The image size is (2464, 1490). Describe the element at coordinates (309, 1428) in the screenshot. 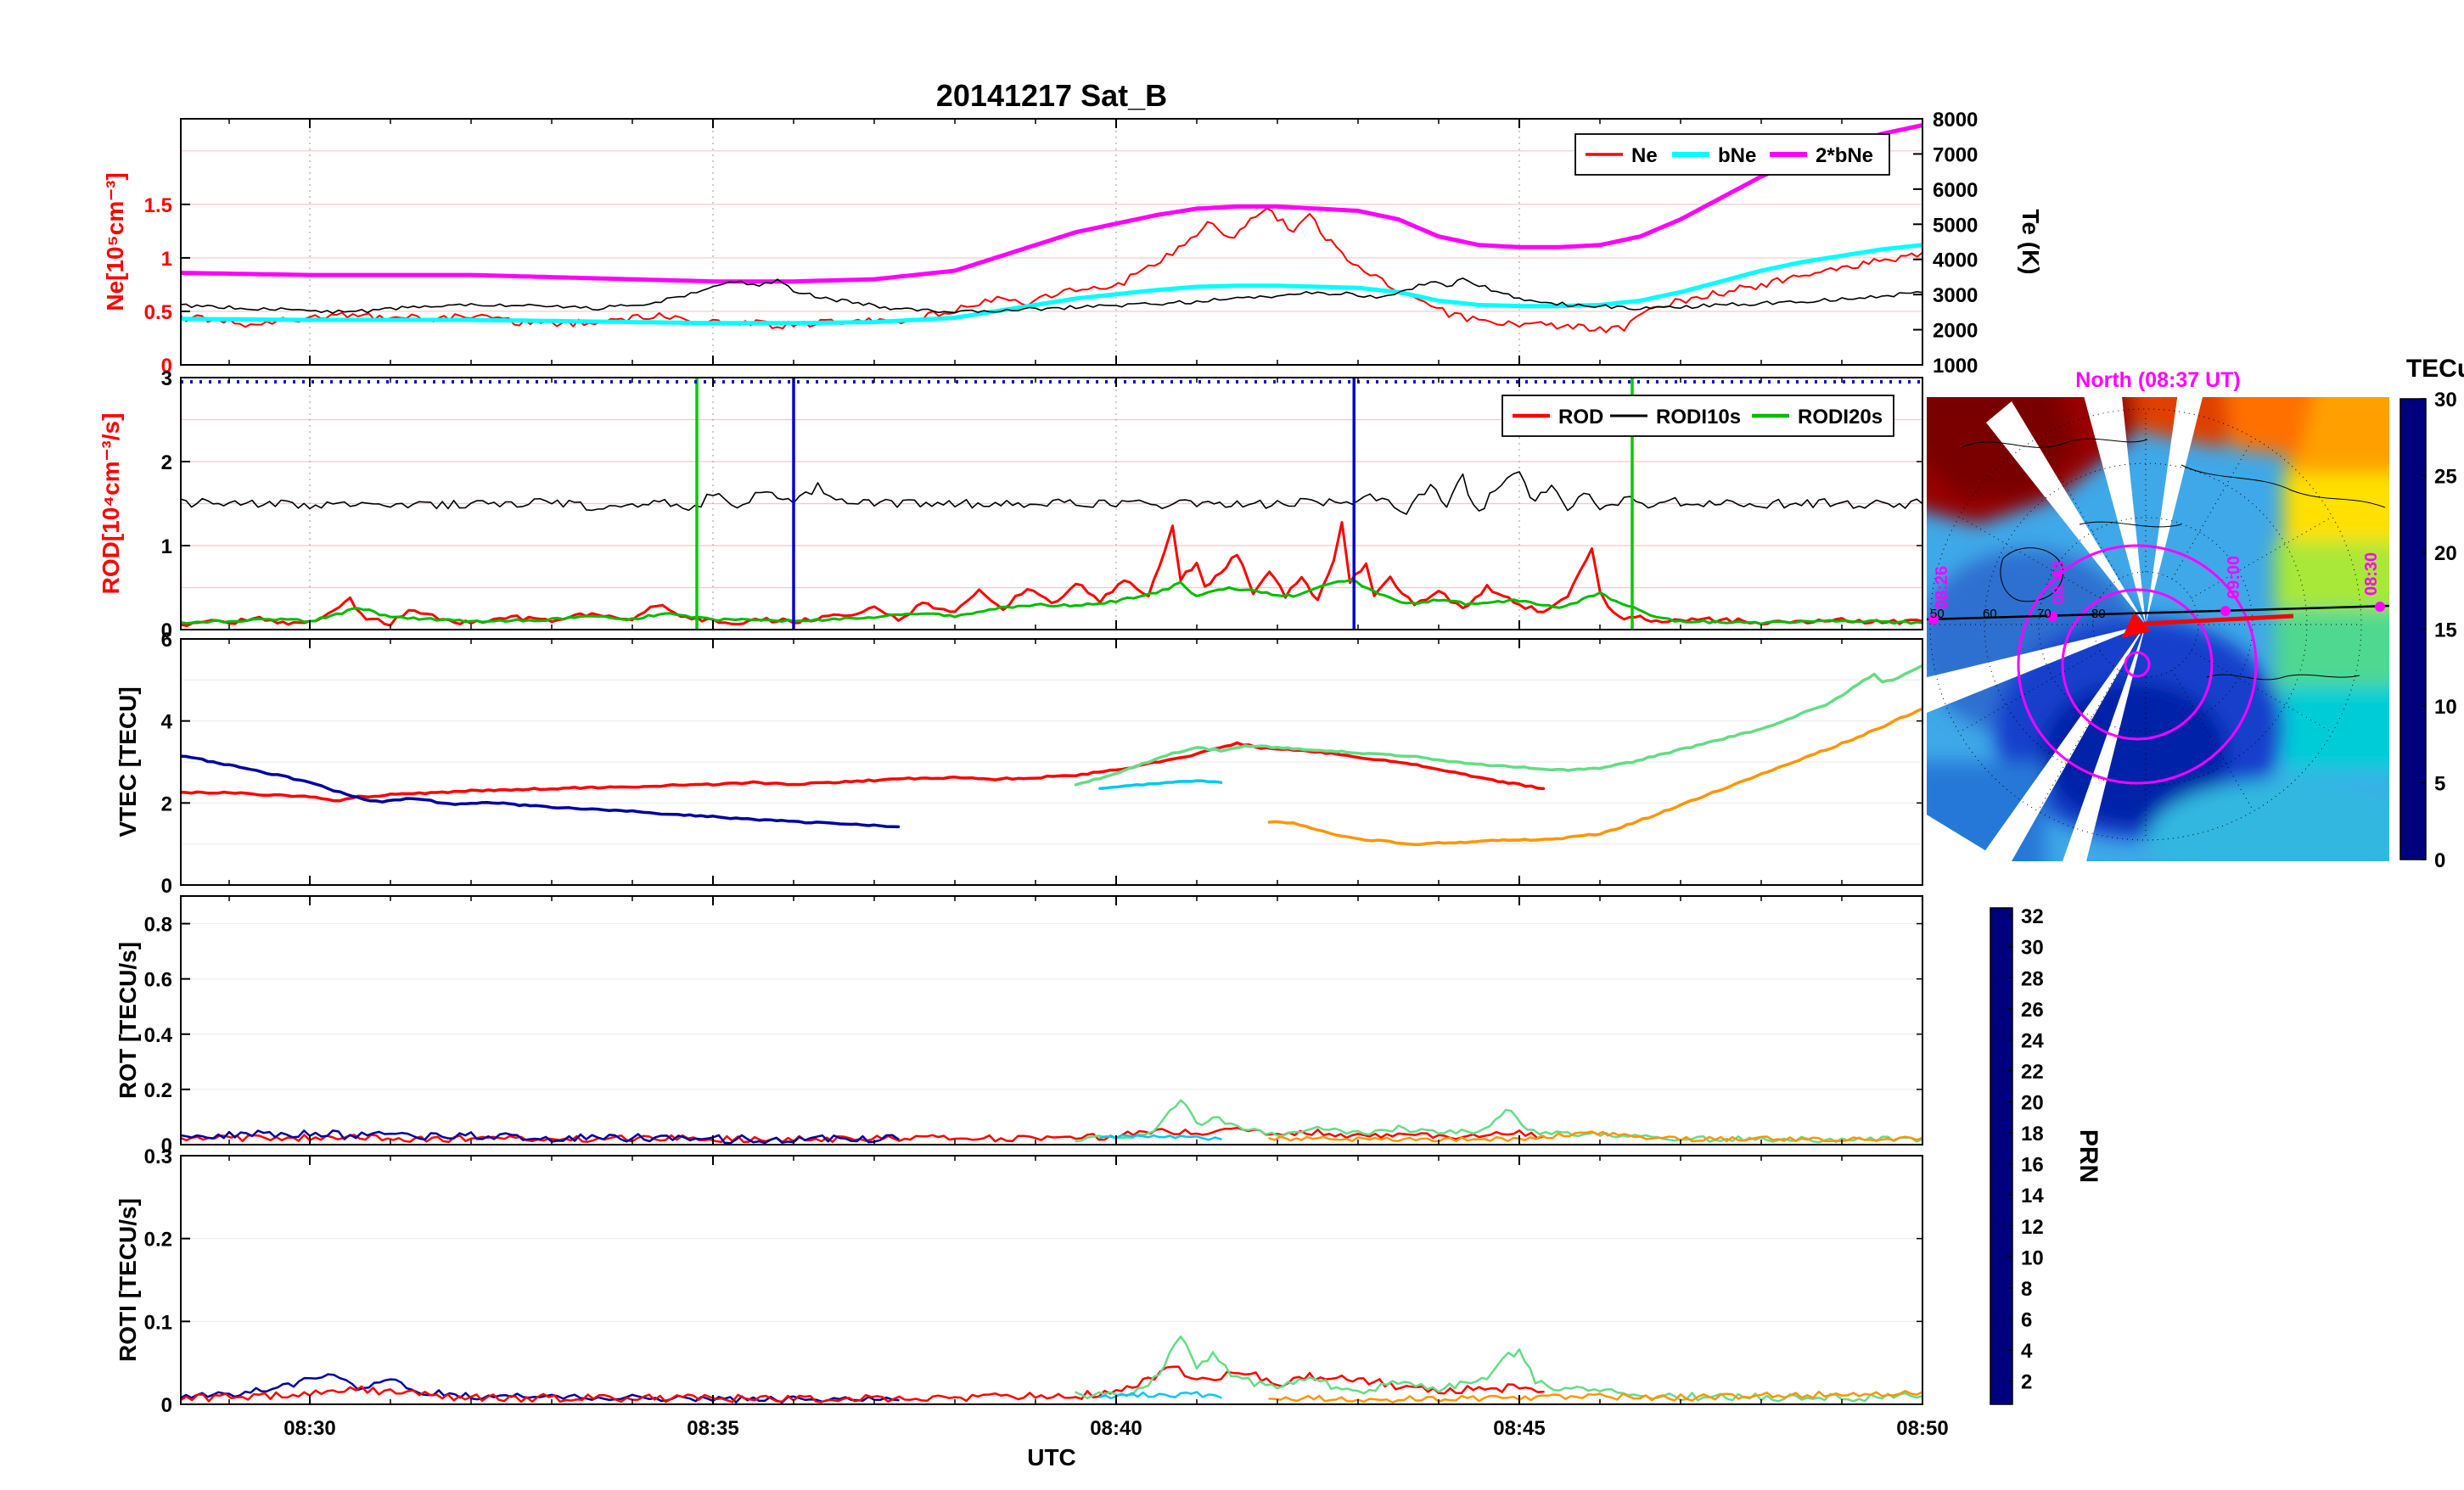

I see `x-tick-label: 08:30` at that location.